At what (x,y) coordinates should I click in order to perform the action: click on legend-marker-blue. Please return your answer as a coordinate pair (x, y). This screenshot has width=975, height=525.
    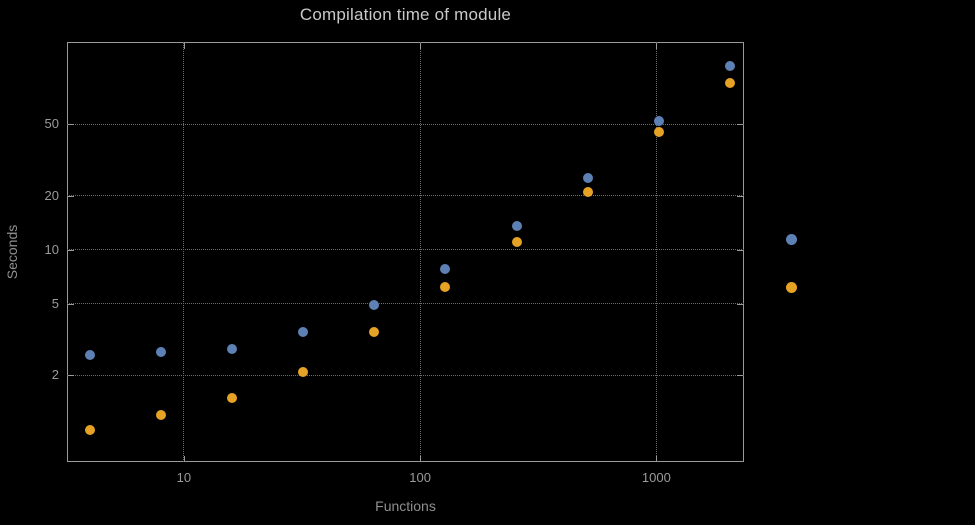
    Looking at the image, I should click on (791, 239).